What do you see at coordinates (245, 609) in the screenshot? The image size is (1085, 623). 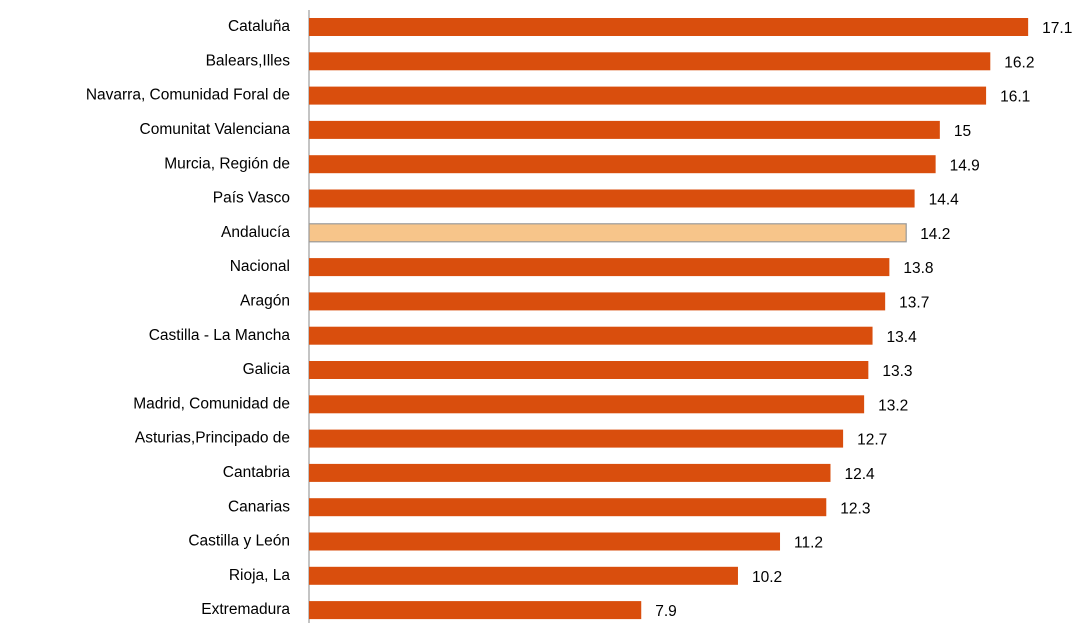 I see `category-label: Extremadura` at bounding box center [245, 609].